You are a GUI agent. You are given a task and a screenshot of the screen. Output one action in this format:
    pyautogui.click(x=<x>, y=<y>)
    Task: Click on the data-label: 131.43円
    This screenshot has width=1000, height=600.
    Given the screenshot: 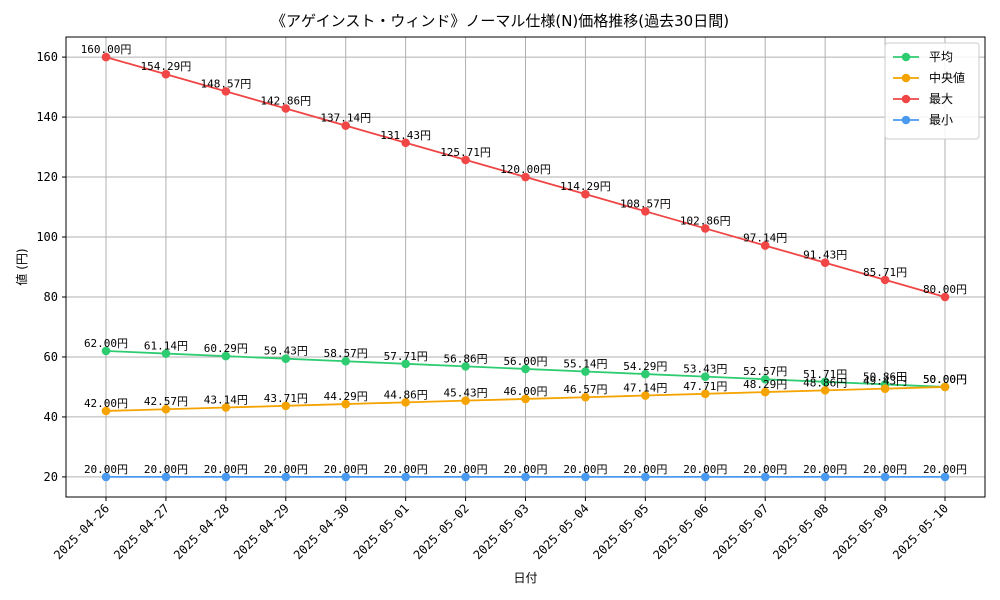 What is the action you would take?
    pyautogui.click(x=405, y=135)
    